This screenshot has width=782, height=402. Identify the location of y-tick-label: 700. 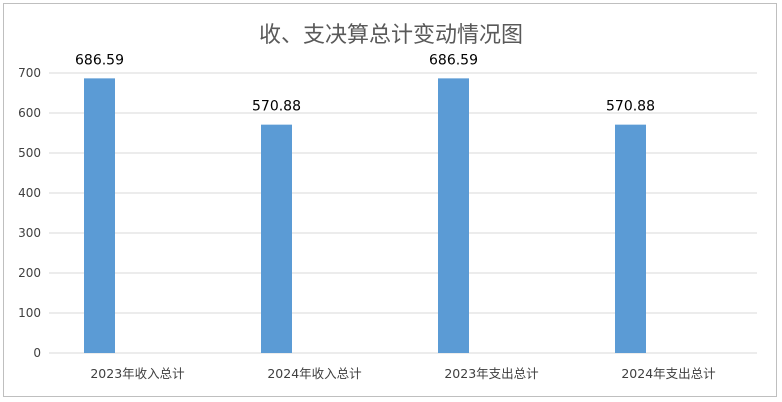
(29, 73).